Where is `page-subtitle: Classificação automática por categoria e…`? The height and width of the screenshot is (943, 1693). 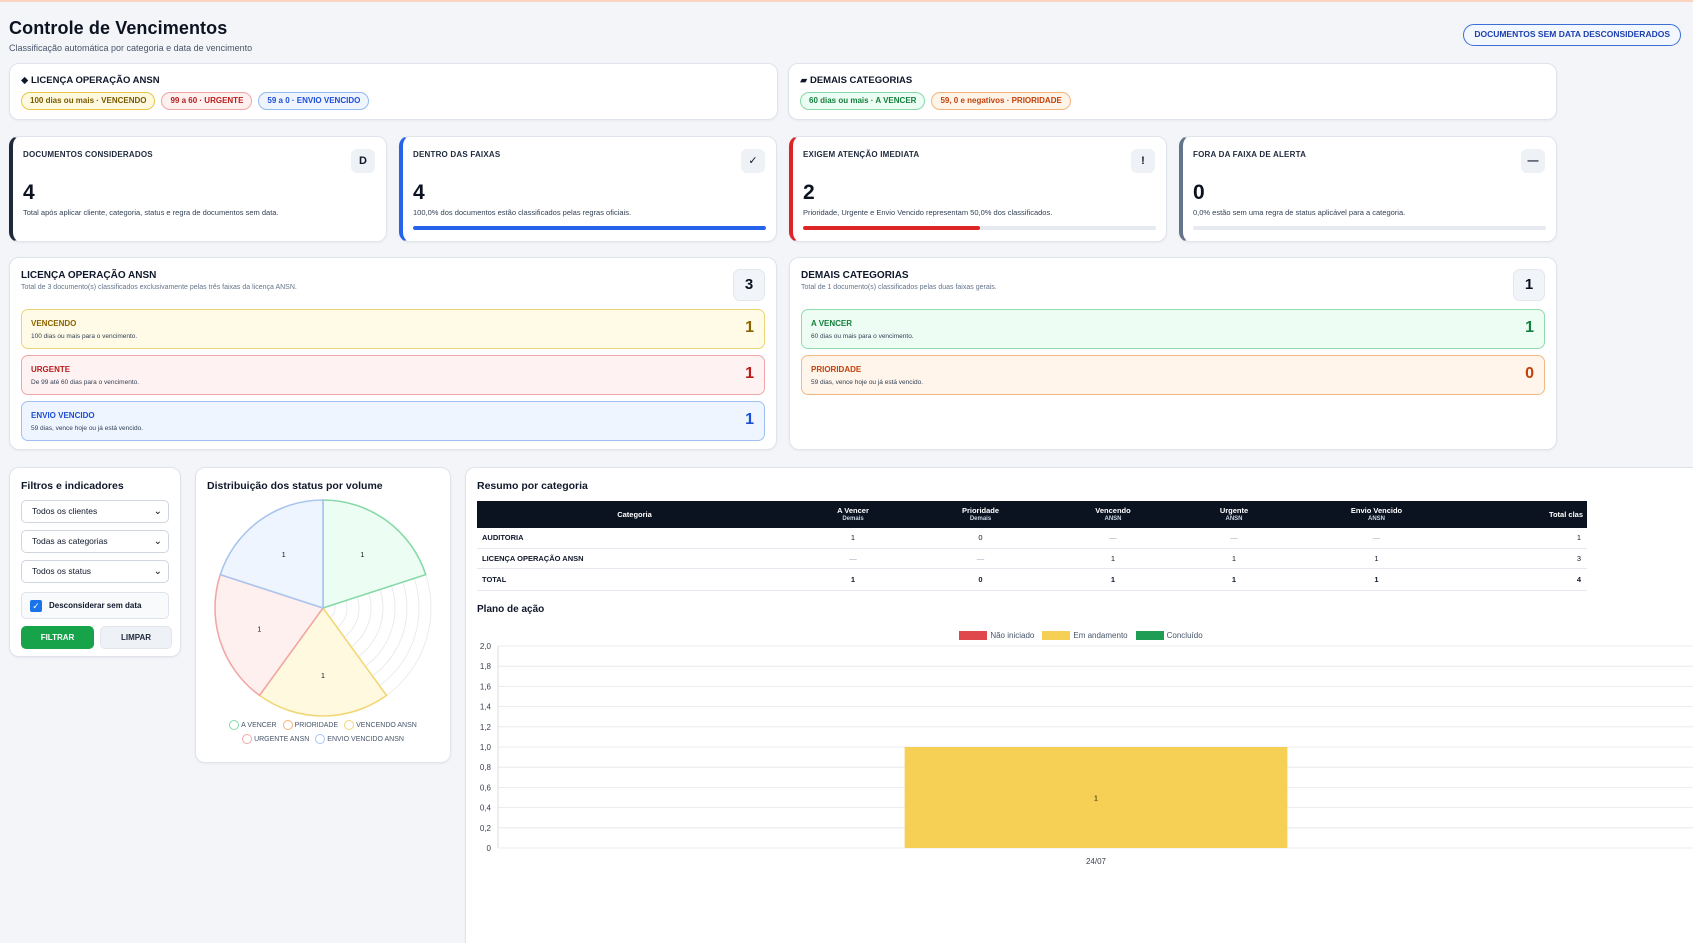 page-subtitle: Classificação automática por categoria e… is located at coordinates (131, 48).